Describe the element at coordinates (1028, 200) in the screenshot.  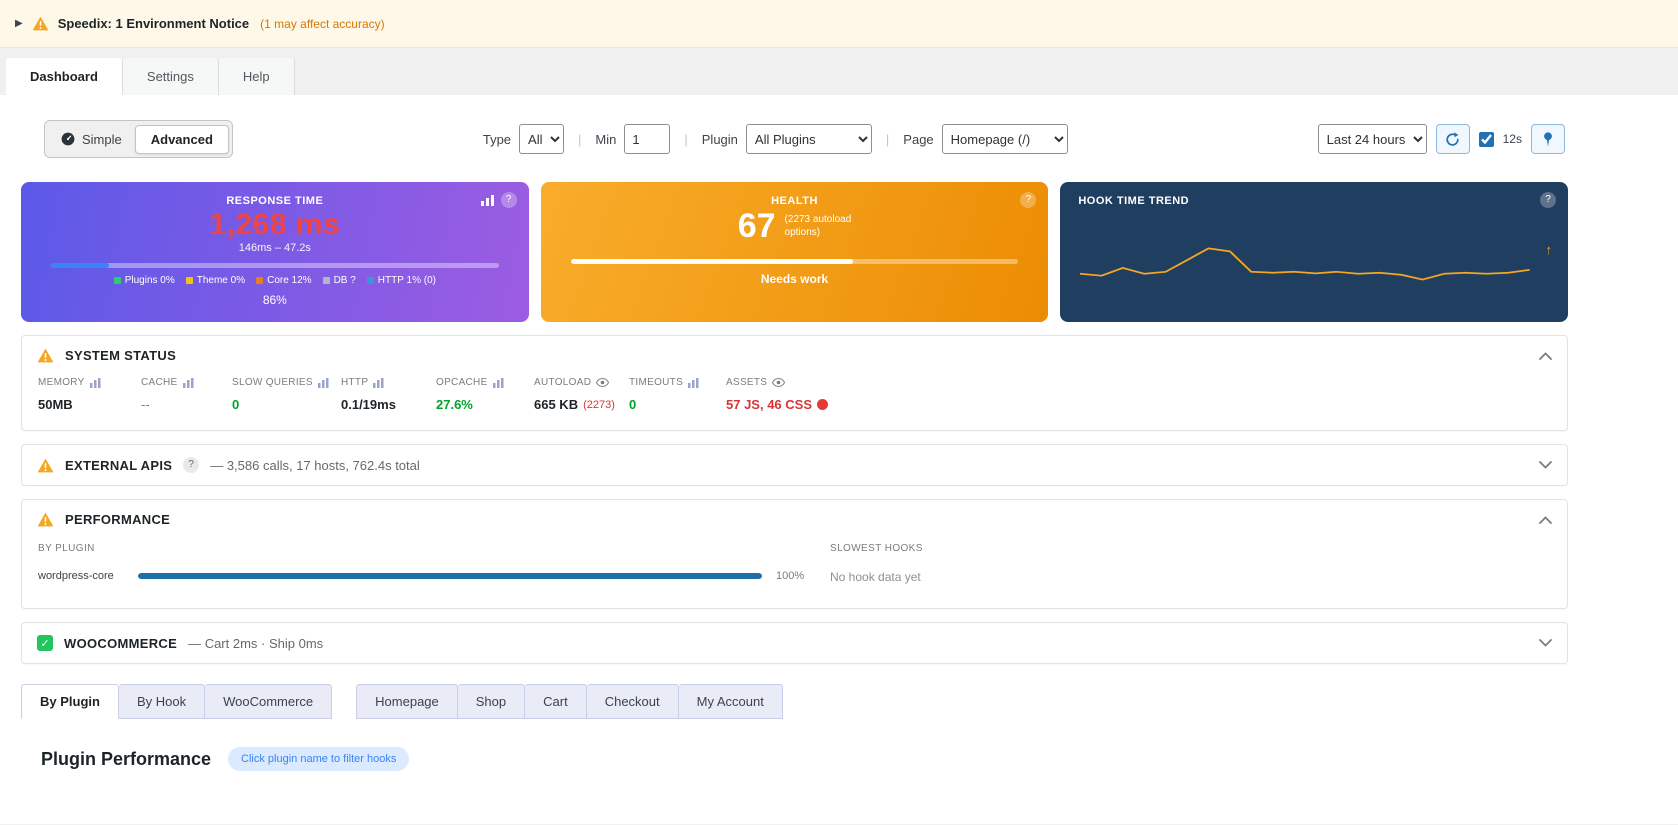
I see `health-help-icon: ?` at that location.